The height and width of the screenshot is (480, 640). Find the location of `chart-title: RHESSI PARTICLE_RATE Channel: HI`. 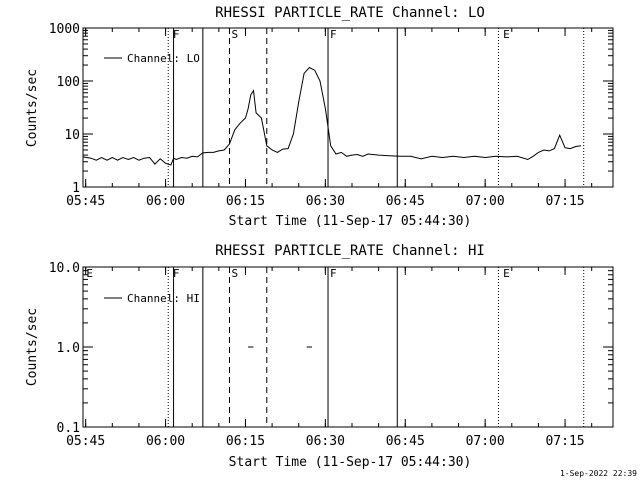

chart-title: RHESSI PARTICLE_RATE Channel: HI is located at coordinates (350, 251).